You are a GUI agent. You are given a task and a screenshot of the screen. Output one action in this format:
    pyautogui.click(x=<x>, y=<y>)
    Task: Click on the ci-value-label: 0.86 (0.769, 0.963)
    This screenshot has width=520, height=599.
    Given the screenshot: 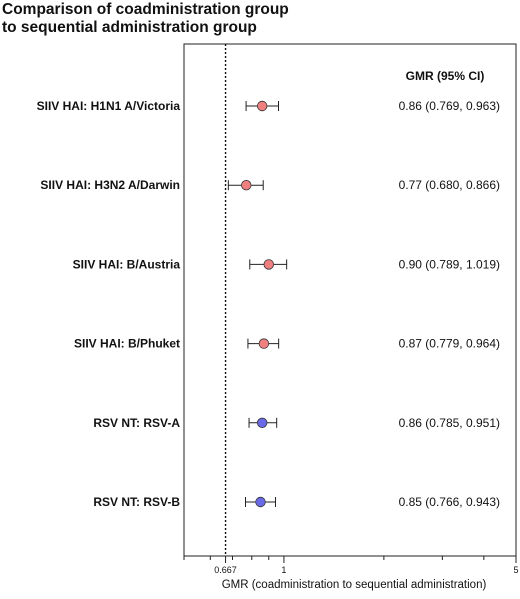 What is the action you would take?
    pyautogui.click(x=449, y=106)
    